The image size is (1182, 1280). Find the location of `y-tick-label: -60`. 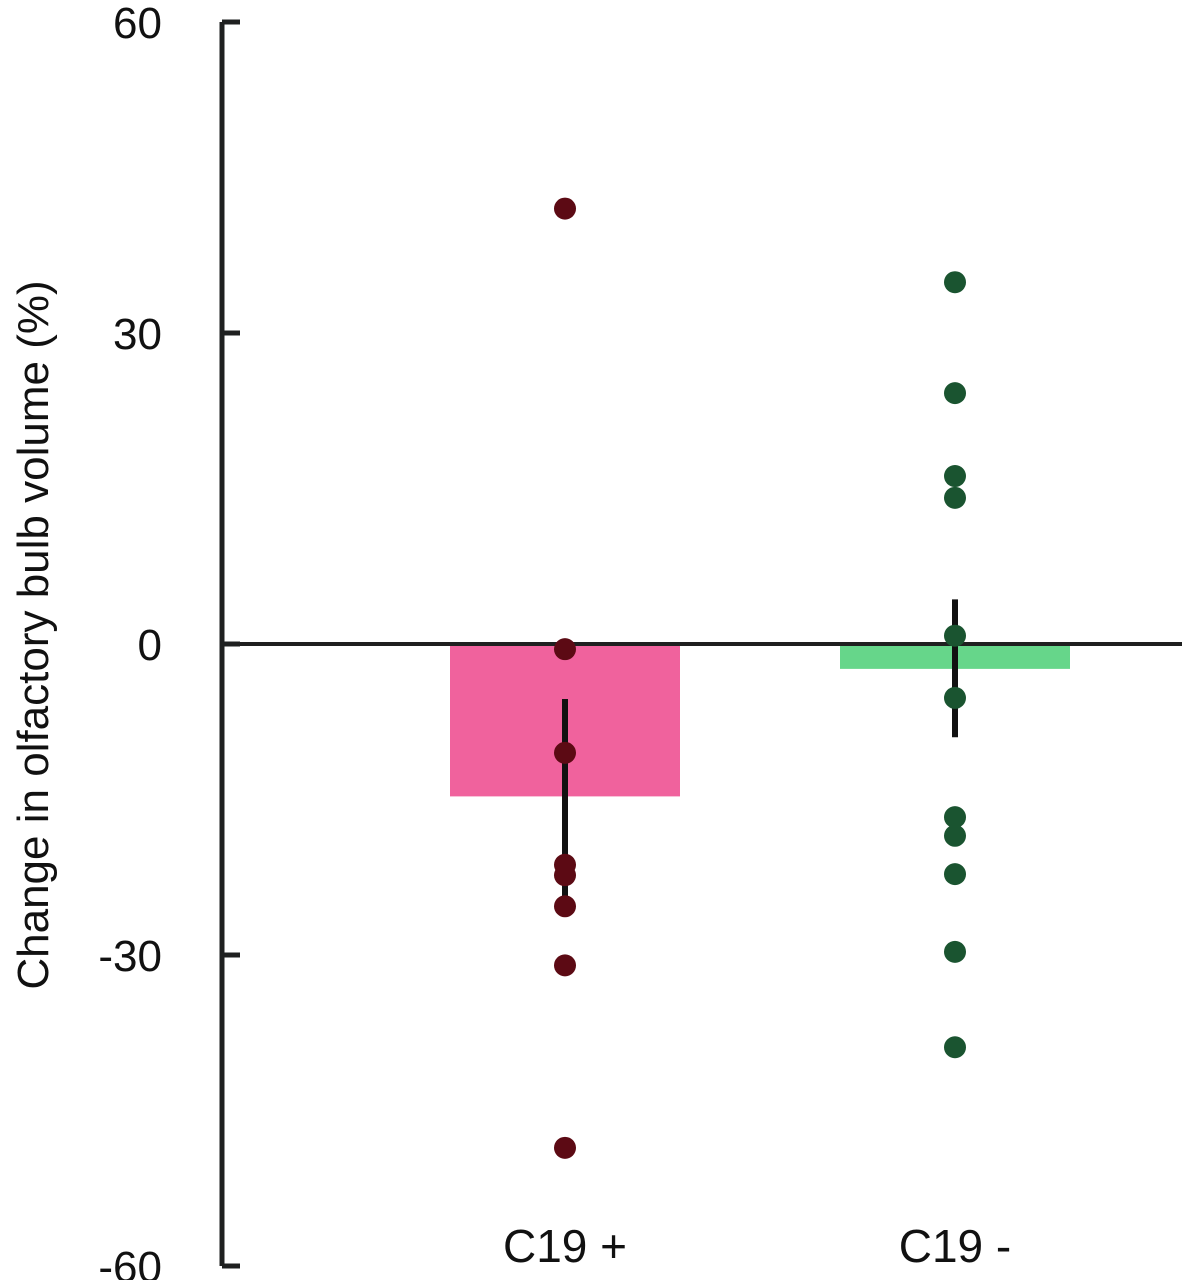

y-tick-label: -60 is located at coordinates (130, 1261).